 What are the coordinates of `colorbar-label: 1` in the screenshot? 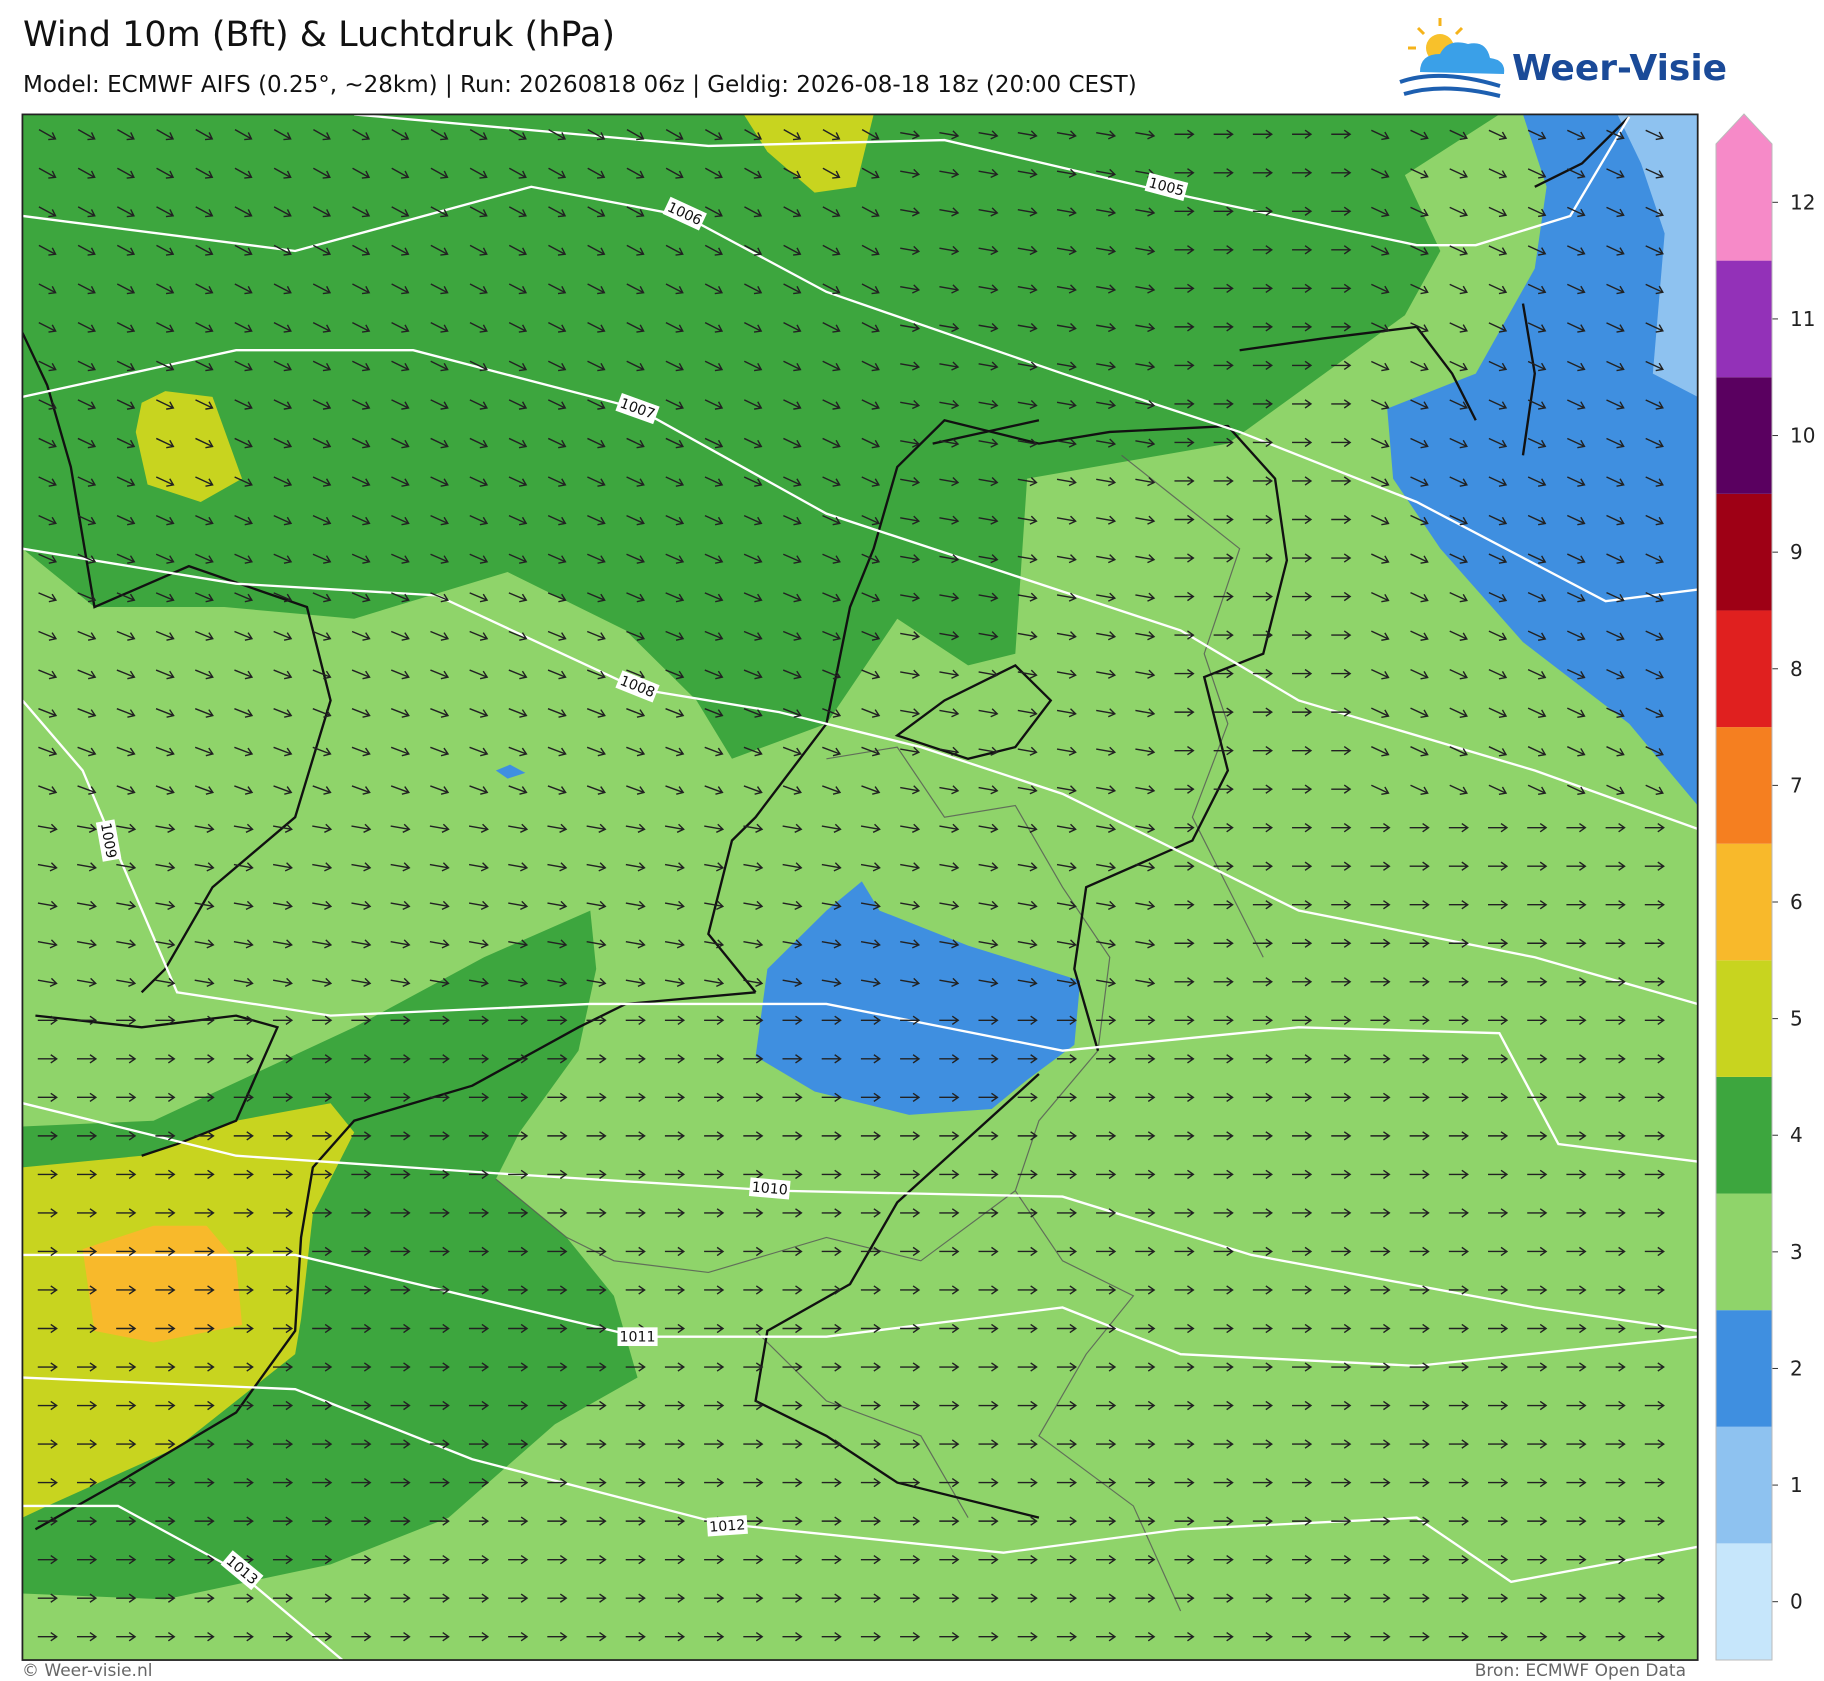 It's located at (1796, 1485).